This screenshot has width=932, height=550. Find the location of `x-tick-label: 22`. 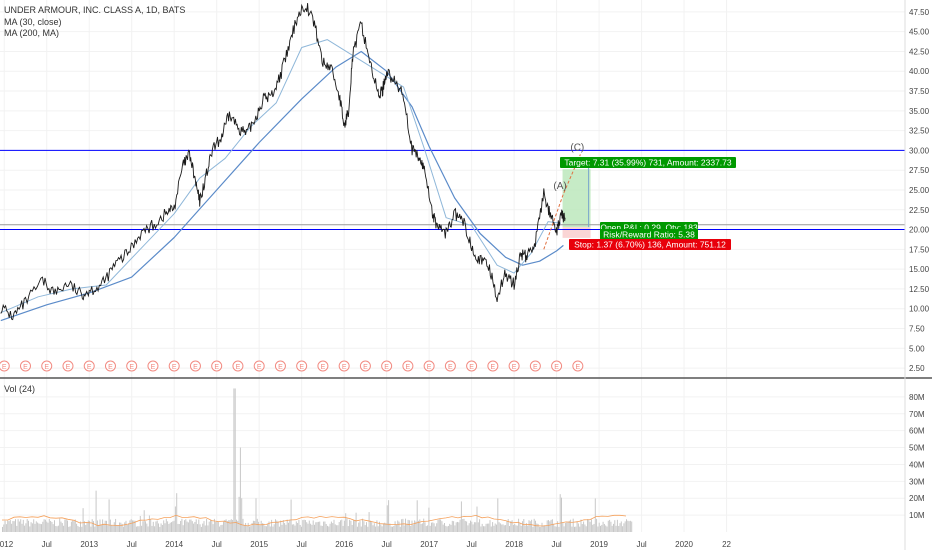

x-tick-label: 22 is located at coordinates (726, 544).